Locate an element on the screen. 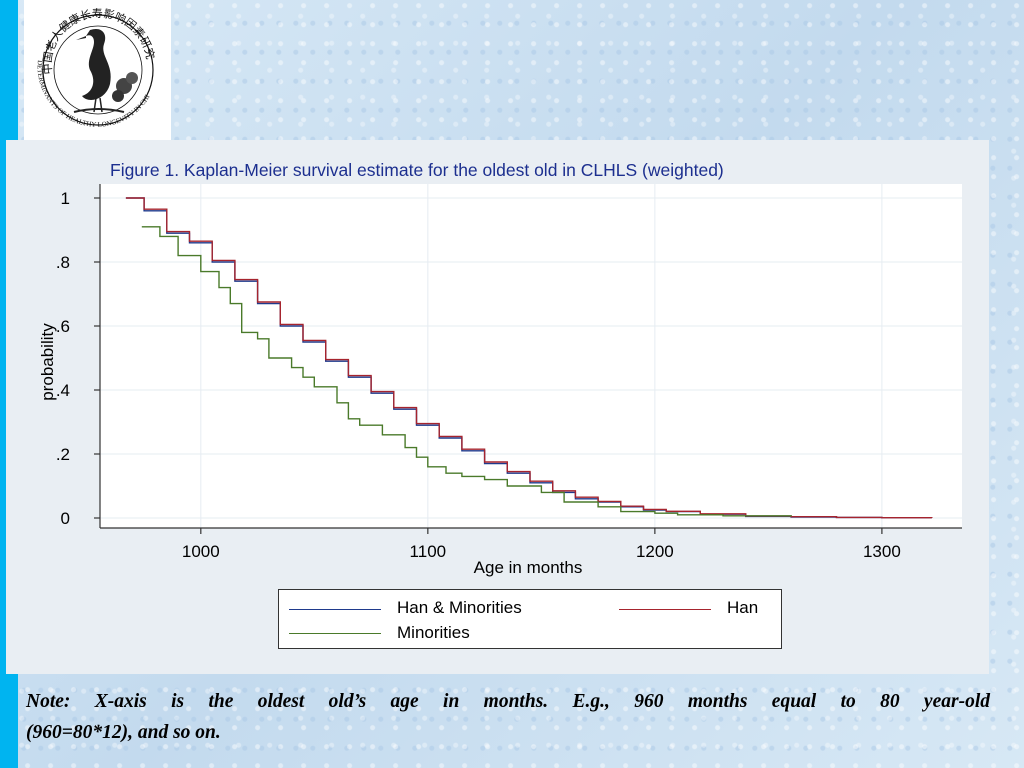  legend-label-minorities: Minorities is located at coordinates (433, 632).